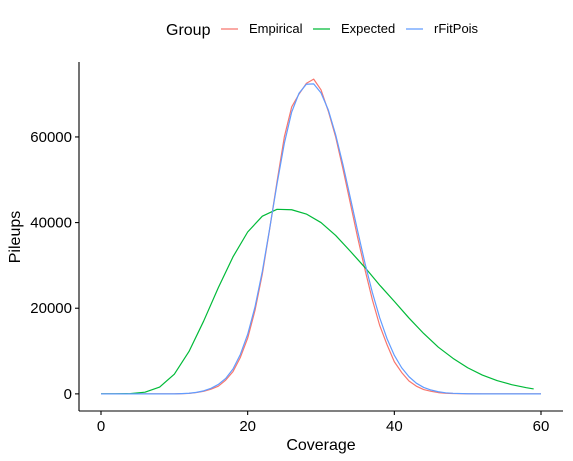 Image resolution: width=573 pixels, height=461 pixels. What do you see at coordinates (101, 426) in the screenshot?
I see `x-tick-label: 0` at bounding box center [101, 426].